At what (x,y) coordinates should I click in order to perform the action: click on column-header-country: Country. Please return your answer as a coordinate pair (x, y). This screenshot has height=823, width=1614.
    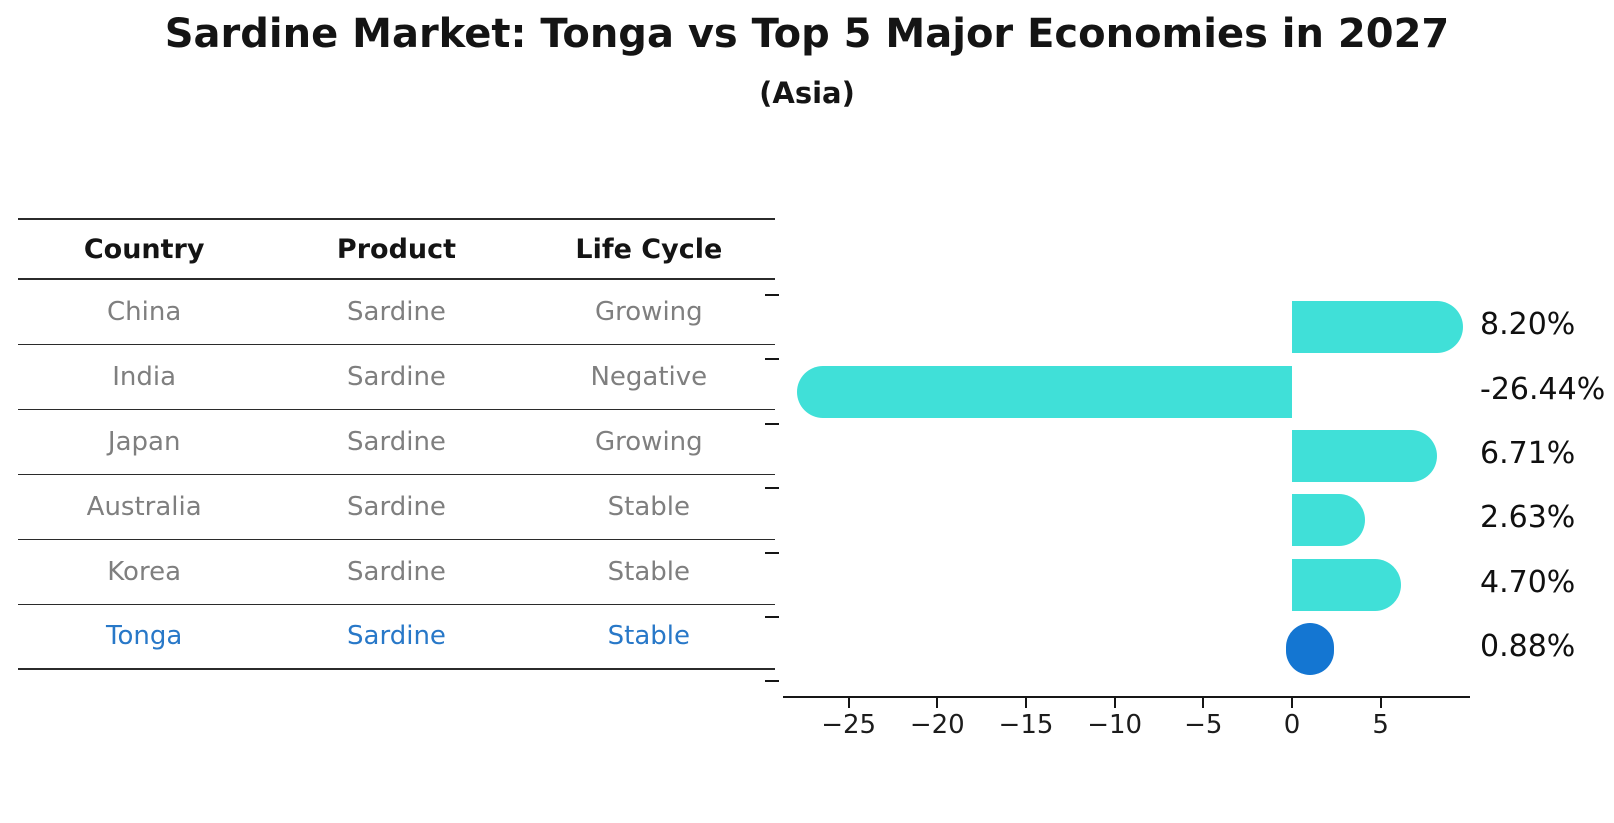
    Looking at the image, I should click on (144, 249).